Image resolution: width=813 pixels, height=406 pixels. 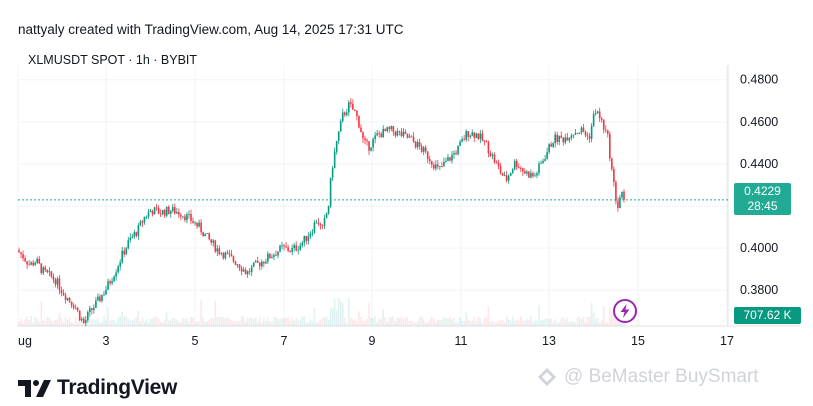 What do you see at coordinates (625, 311) in the screenshot?
I see `lightning-bolt-icon` at bounding box center [625, 311].